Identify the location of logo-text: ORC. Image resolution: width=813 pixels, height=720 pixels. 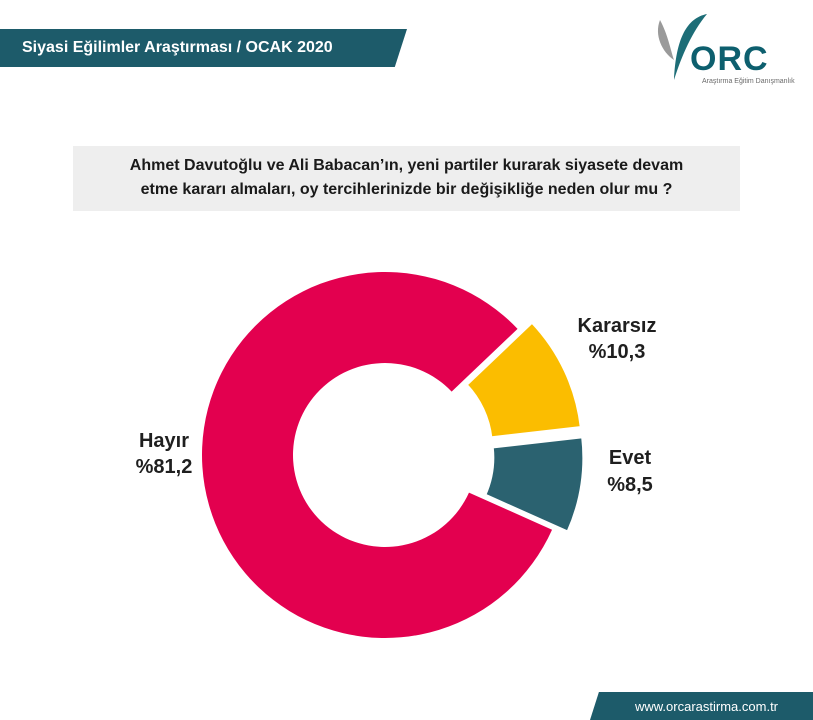
(729, 59).